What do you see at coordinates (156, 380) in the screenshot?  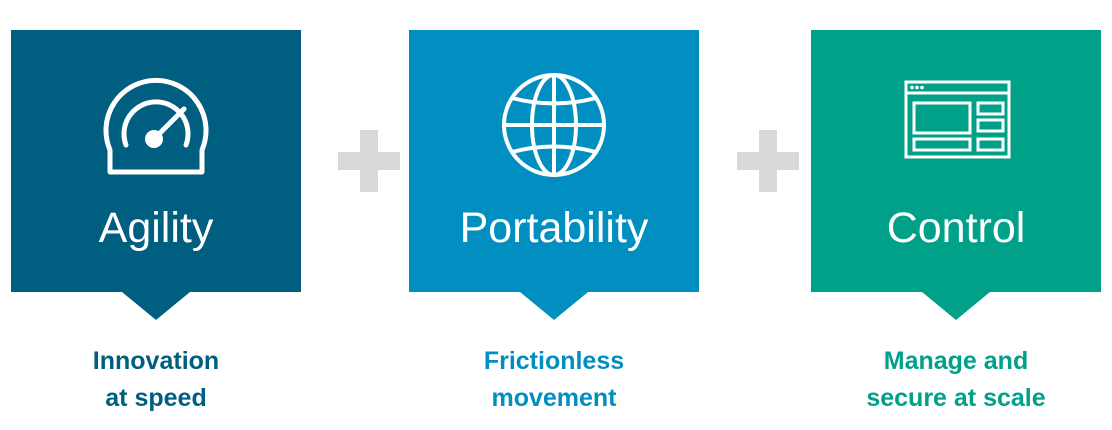 I see `agility-caption: Innovation at speed` at bounding box center [156, 380].